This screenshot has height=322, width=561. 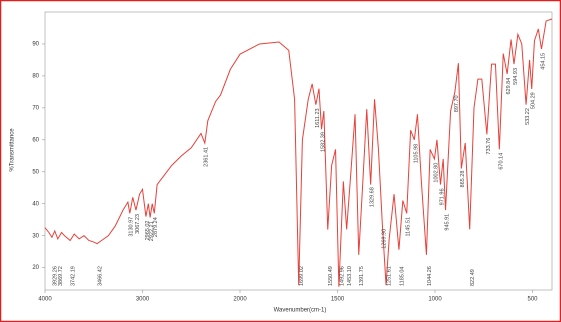 What do you see at coordinates (350, 276) in the screenshot?
I see `peak-label: 1453.10` at bounding box center [350, 276].